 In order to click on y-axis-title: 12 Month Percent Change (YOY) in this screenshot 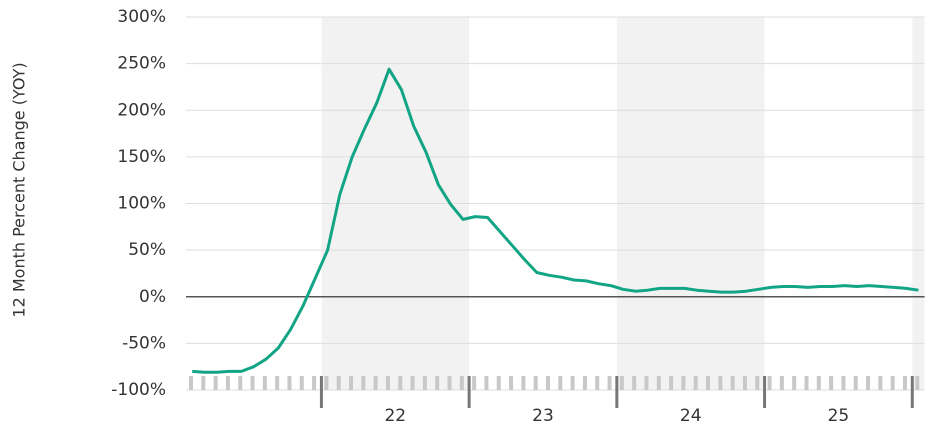, I will do `click(19, 189)`.